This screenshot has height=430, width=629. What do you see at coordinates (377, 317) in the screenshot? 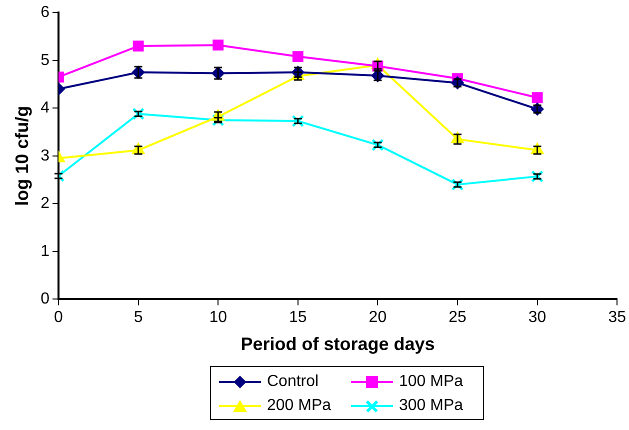
I see `x-tick-label: 20` at bounding box center [377, 317].